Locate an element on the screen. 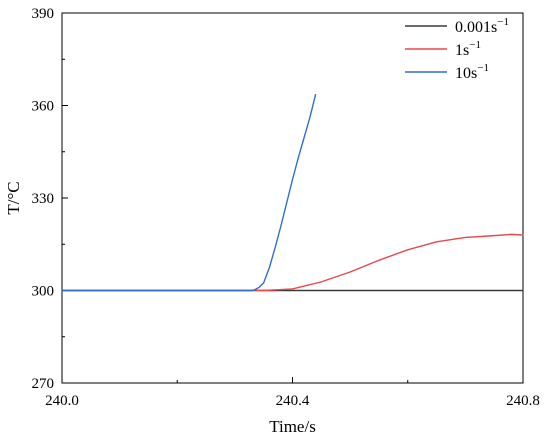 The width and height of the screenshot is (550, 447). legend-label-base: 0.001s is located at coordinates (476, 27).